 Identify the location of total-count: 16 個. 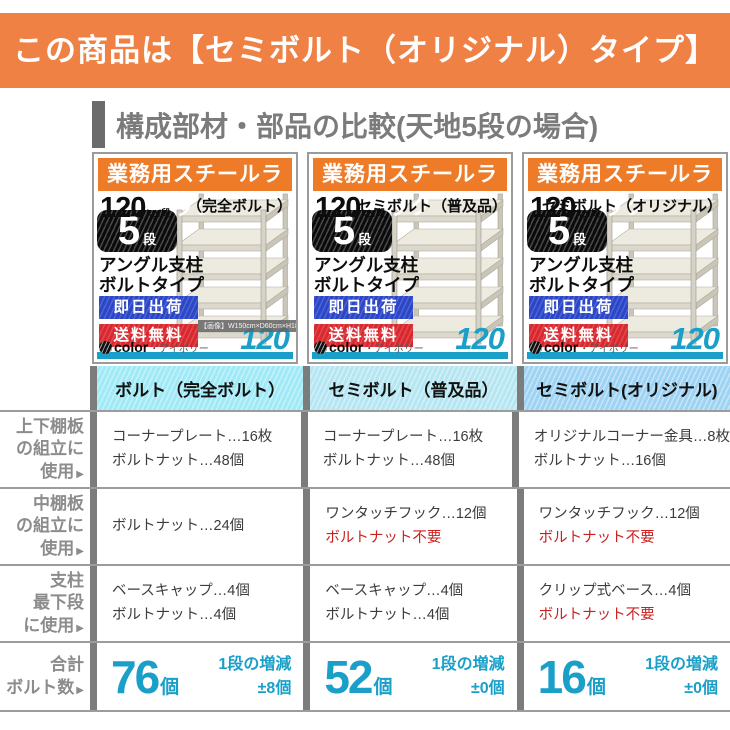
(571, 676).